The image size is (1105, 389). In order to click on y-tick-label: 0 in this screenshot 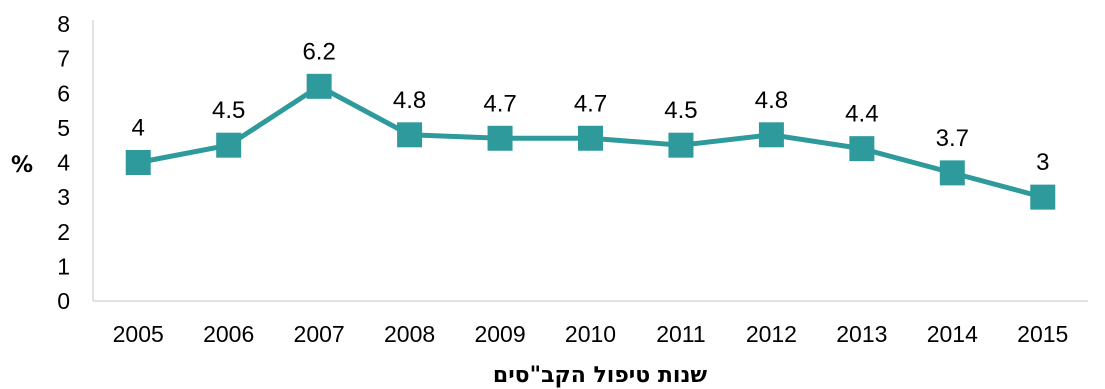, I will do `click(63, 301)`.